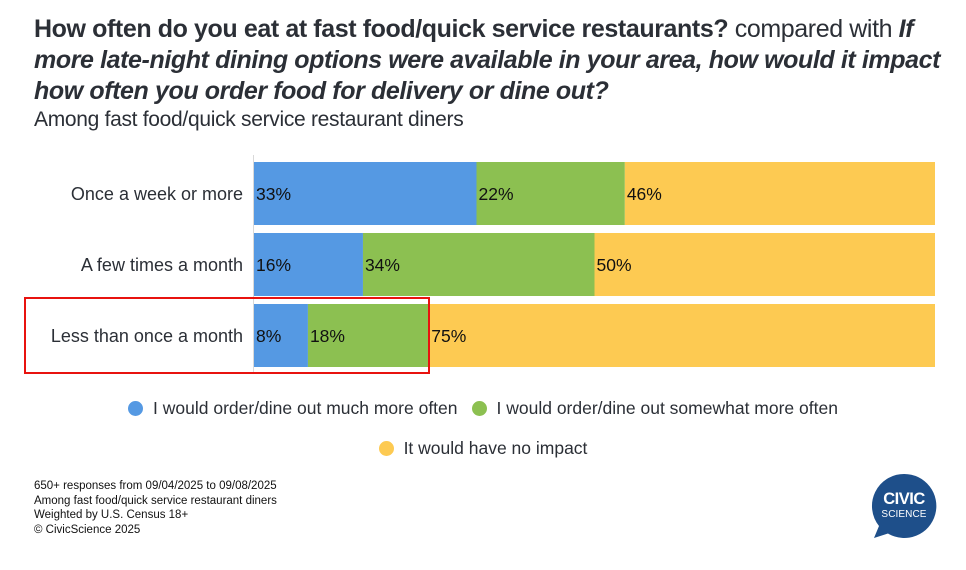 The image size is (966, 570). Describe the element at coordinates (813, 29) in the screenshot. I see `title-connector: compared with` at that location.